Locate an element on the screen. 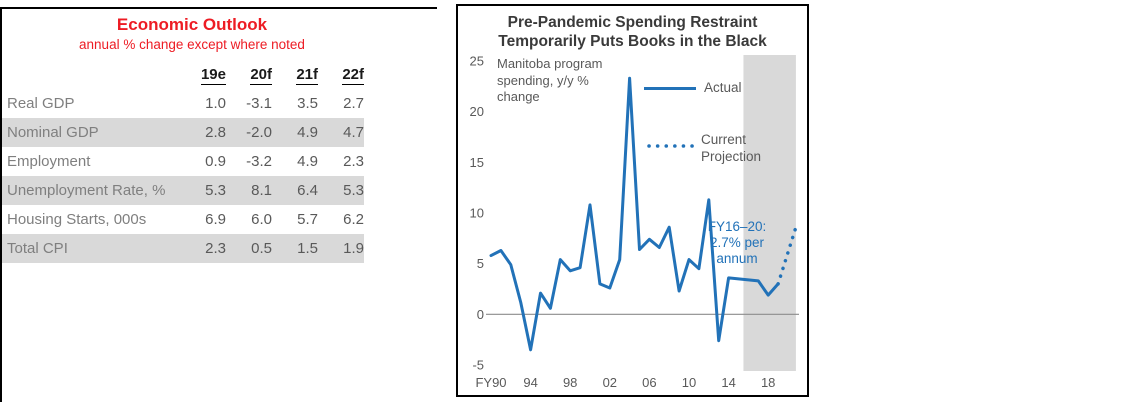  table-title: Economic Outlook is located at coordinates (192, 24).